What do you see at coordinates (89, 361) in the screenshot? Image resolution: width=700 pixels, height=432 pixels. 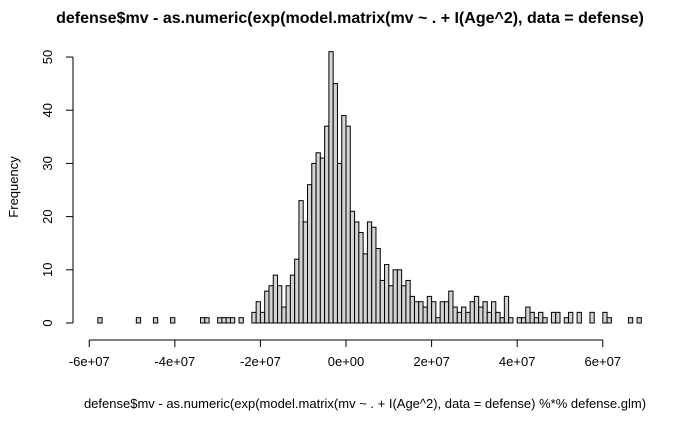 I see `x-tick-label: -6e+07` at bounding box center [89, 361].